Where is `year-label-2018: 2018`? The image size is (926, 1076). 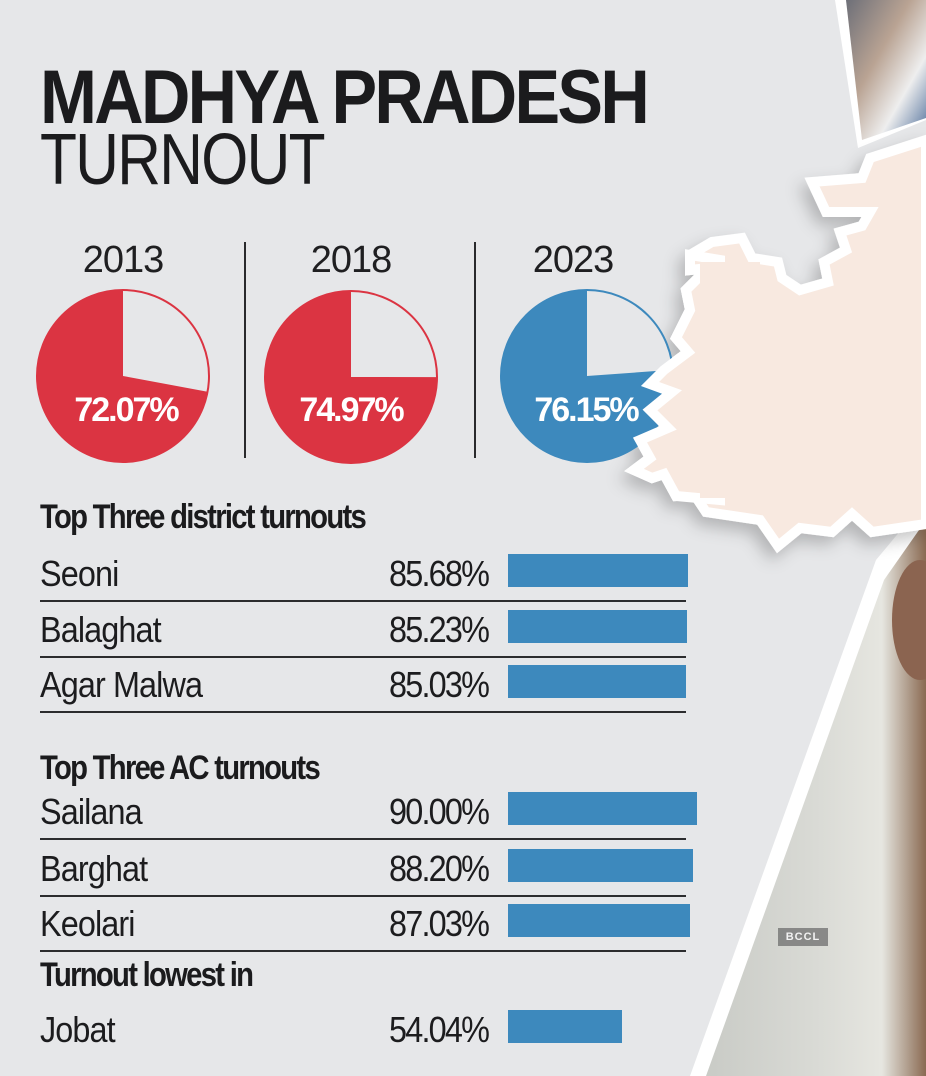
year-label-2018: 2018 is located at coordinates (351, 260).